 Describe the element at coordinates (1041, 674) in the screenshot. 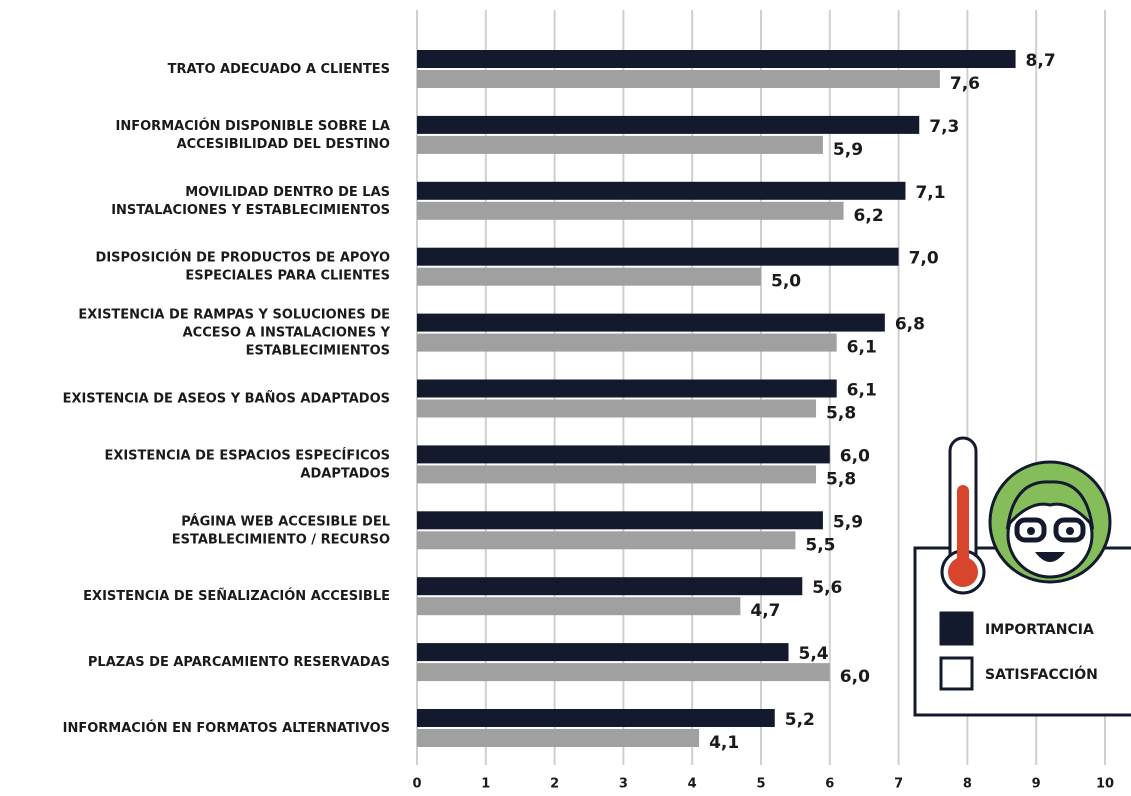

I see `legend-label: SATISFACCIÓN` at that location.